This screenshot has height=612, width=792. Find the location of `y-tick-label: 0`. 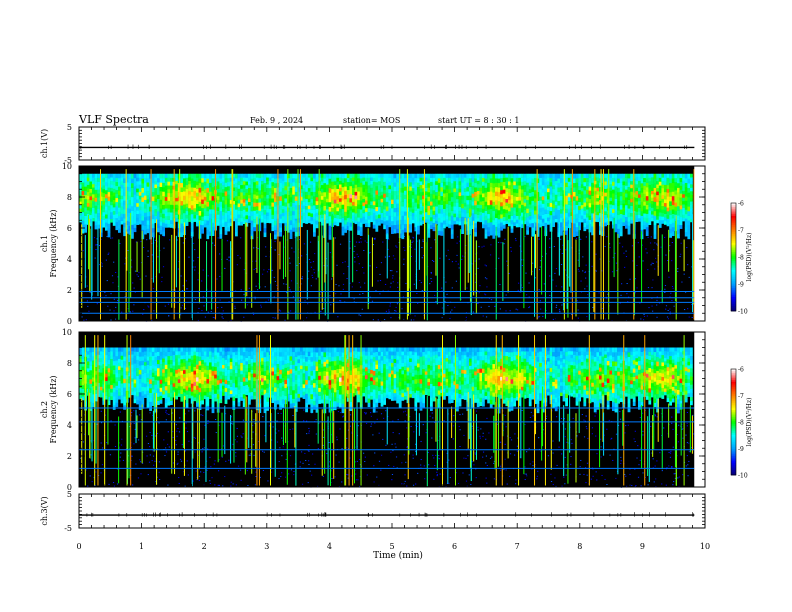

y-tick-label: 0 is located at coordinates (69, 321).